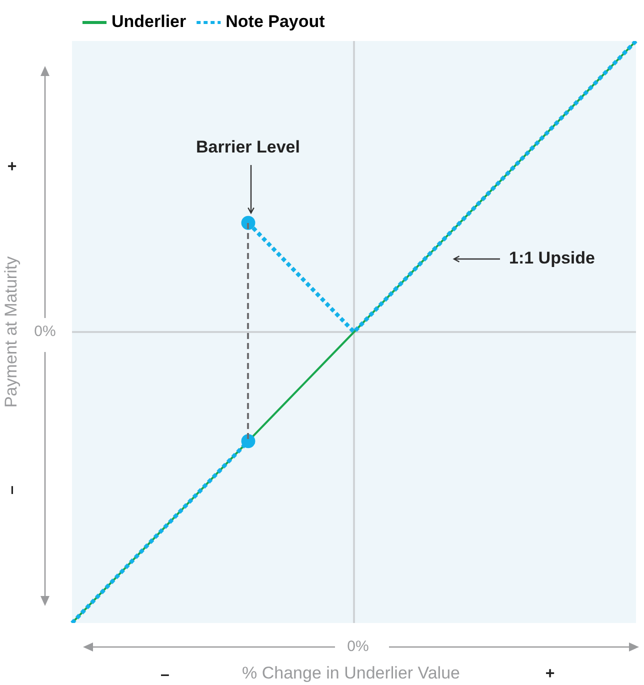 Image resolution: width=644 pixels, height=685 pixels. I want to click on y-axis-title: Payment at Maturity, so click(11, 332).